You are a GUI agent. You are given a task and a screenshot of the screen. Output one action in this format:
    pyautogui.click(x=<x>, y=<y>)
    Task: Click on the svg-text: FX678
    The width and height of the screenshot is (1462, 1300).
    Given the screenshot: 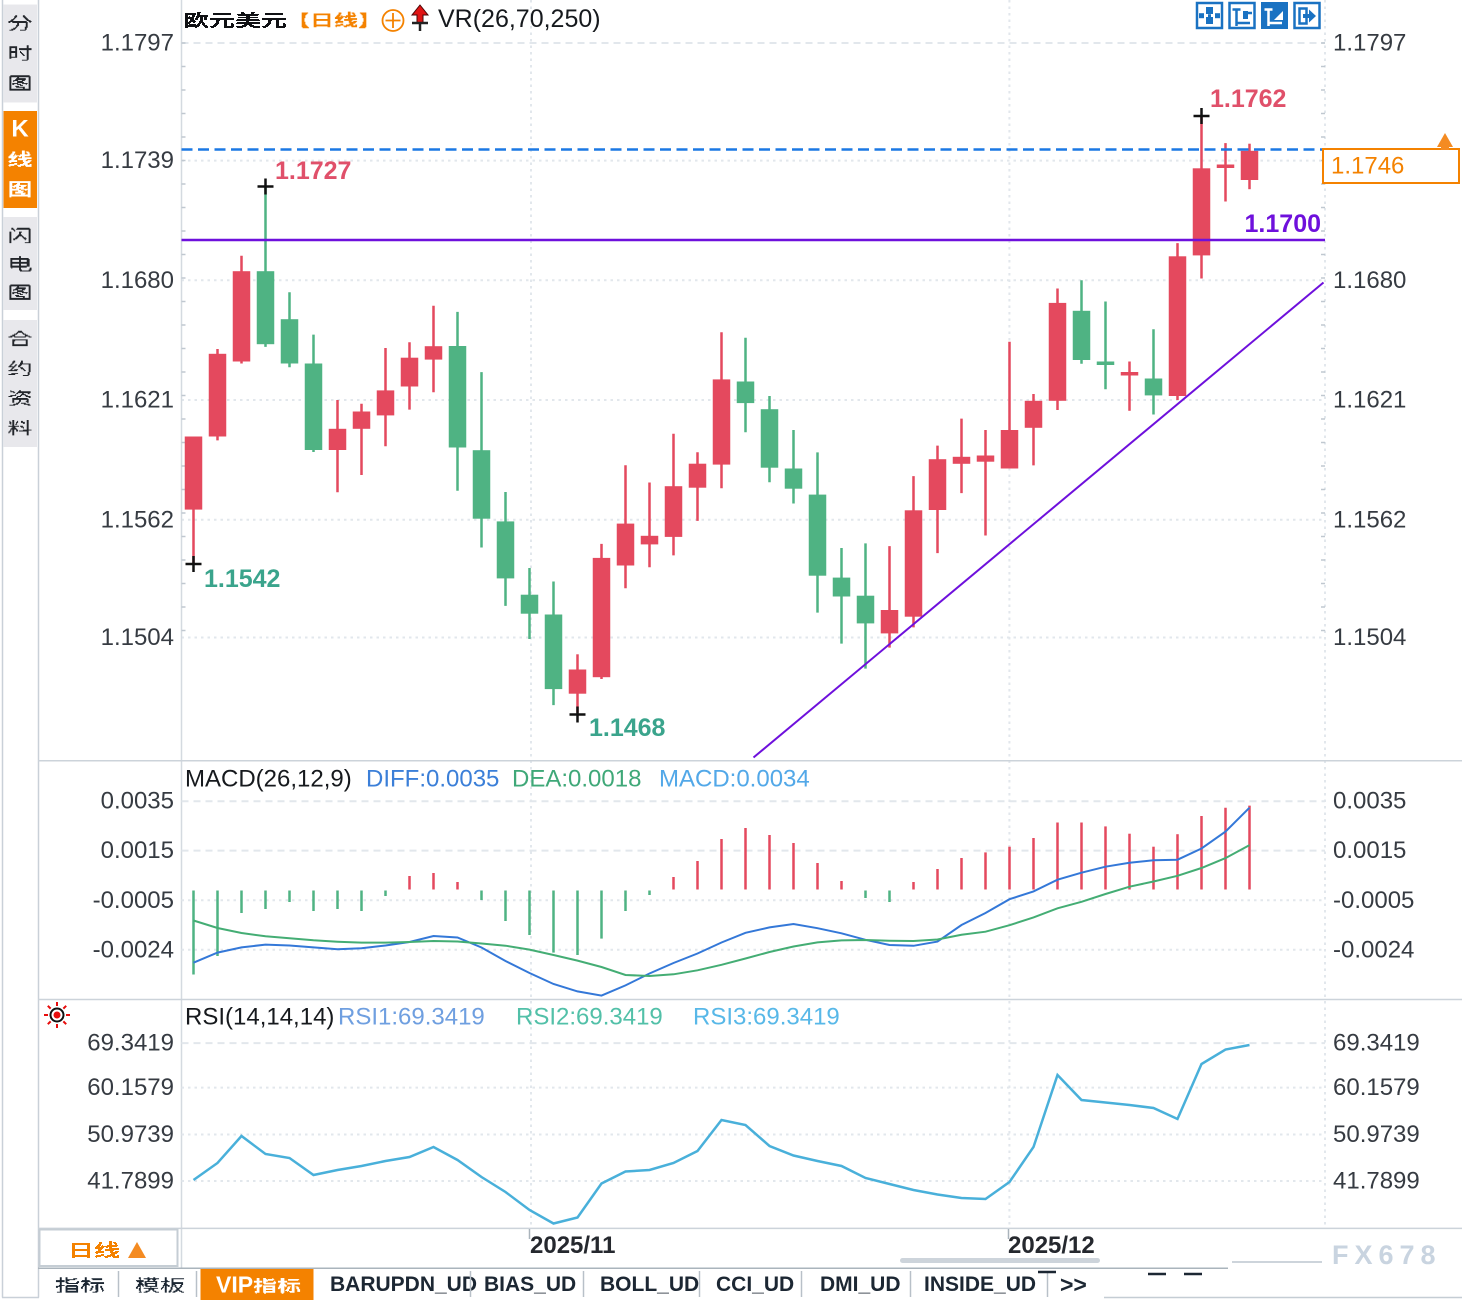 What is the action you would take?
    pyautogui.click(x=1387, y=1255)
    